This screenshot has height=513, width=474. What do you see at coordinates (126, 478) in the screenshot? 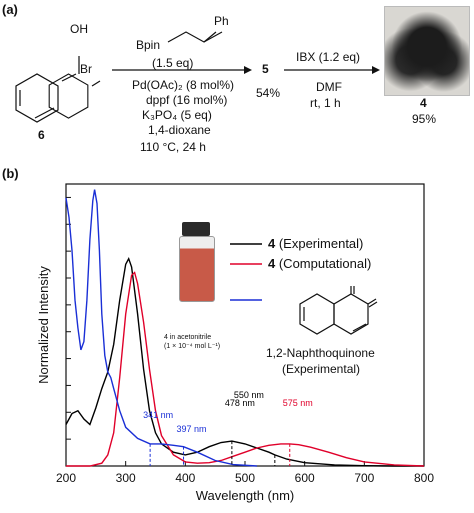
I see `x-tick-label: 300` at bounding box center [126, 478].